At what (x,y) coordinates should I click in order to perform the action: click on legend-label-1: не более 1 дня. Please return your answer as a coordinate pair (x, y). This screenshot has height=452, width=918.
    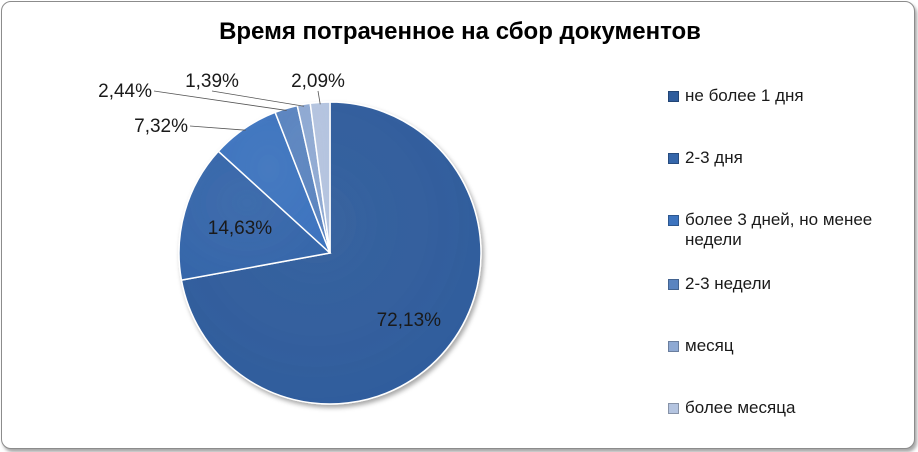
    Looking at the image, I should click on (744, 95).